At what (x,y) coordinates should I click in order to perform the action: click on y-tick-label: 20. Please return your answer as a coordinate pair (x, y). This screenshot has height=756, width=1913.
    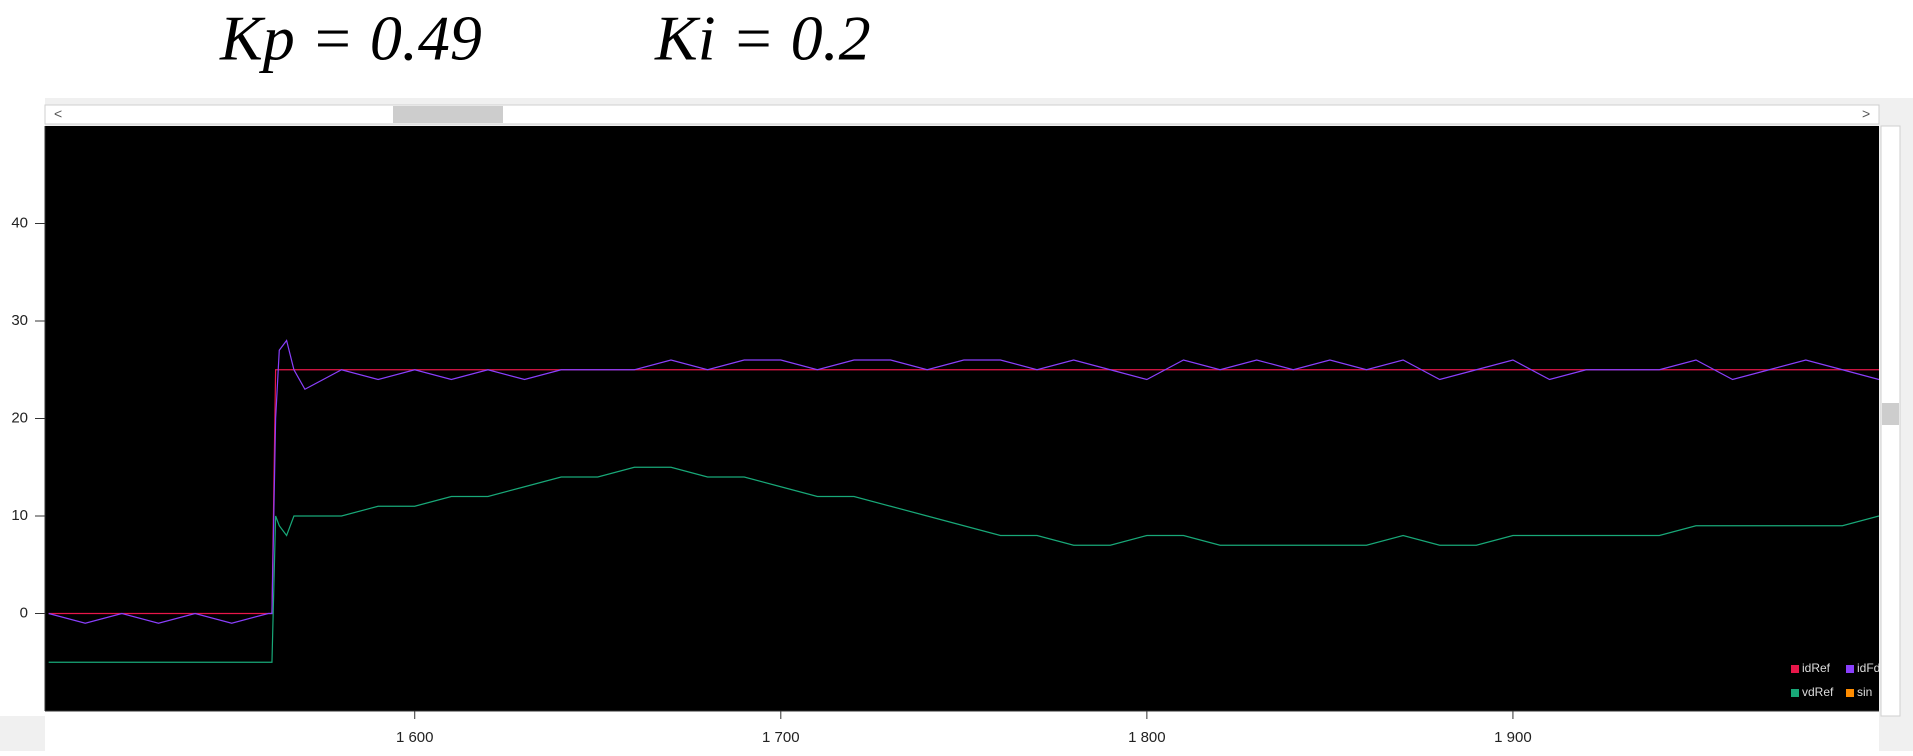
    Looking at the image, I should click on (19, 417).